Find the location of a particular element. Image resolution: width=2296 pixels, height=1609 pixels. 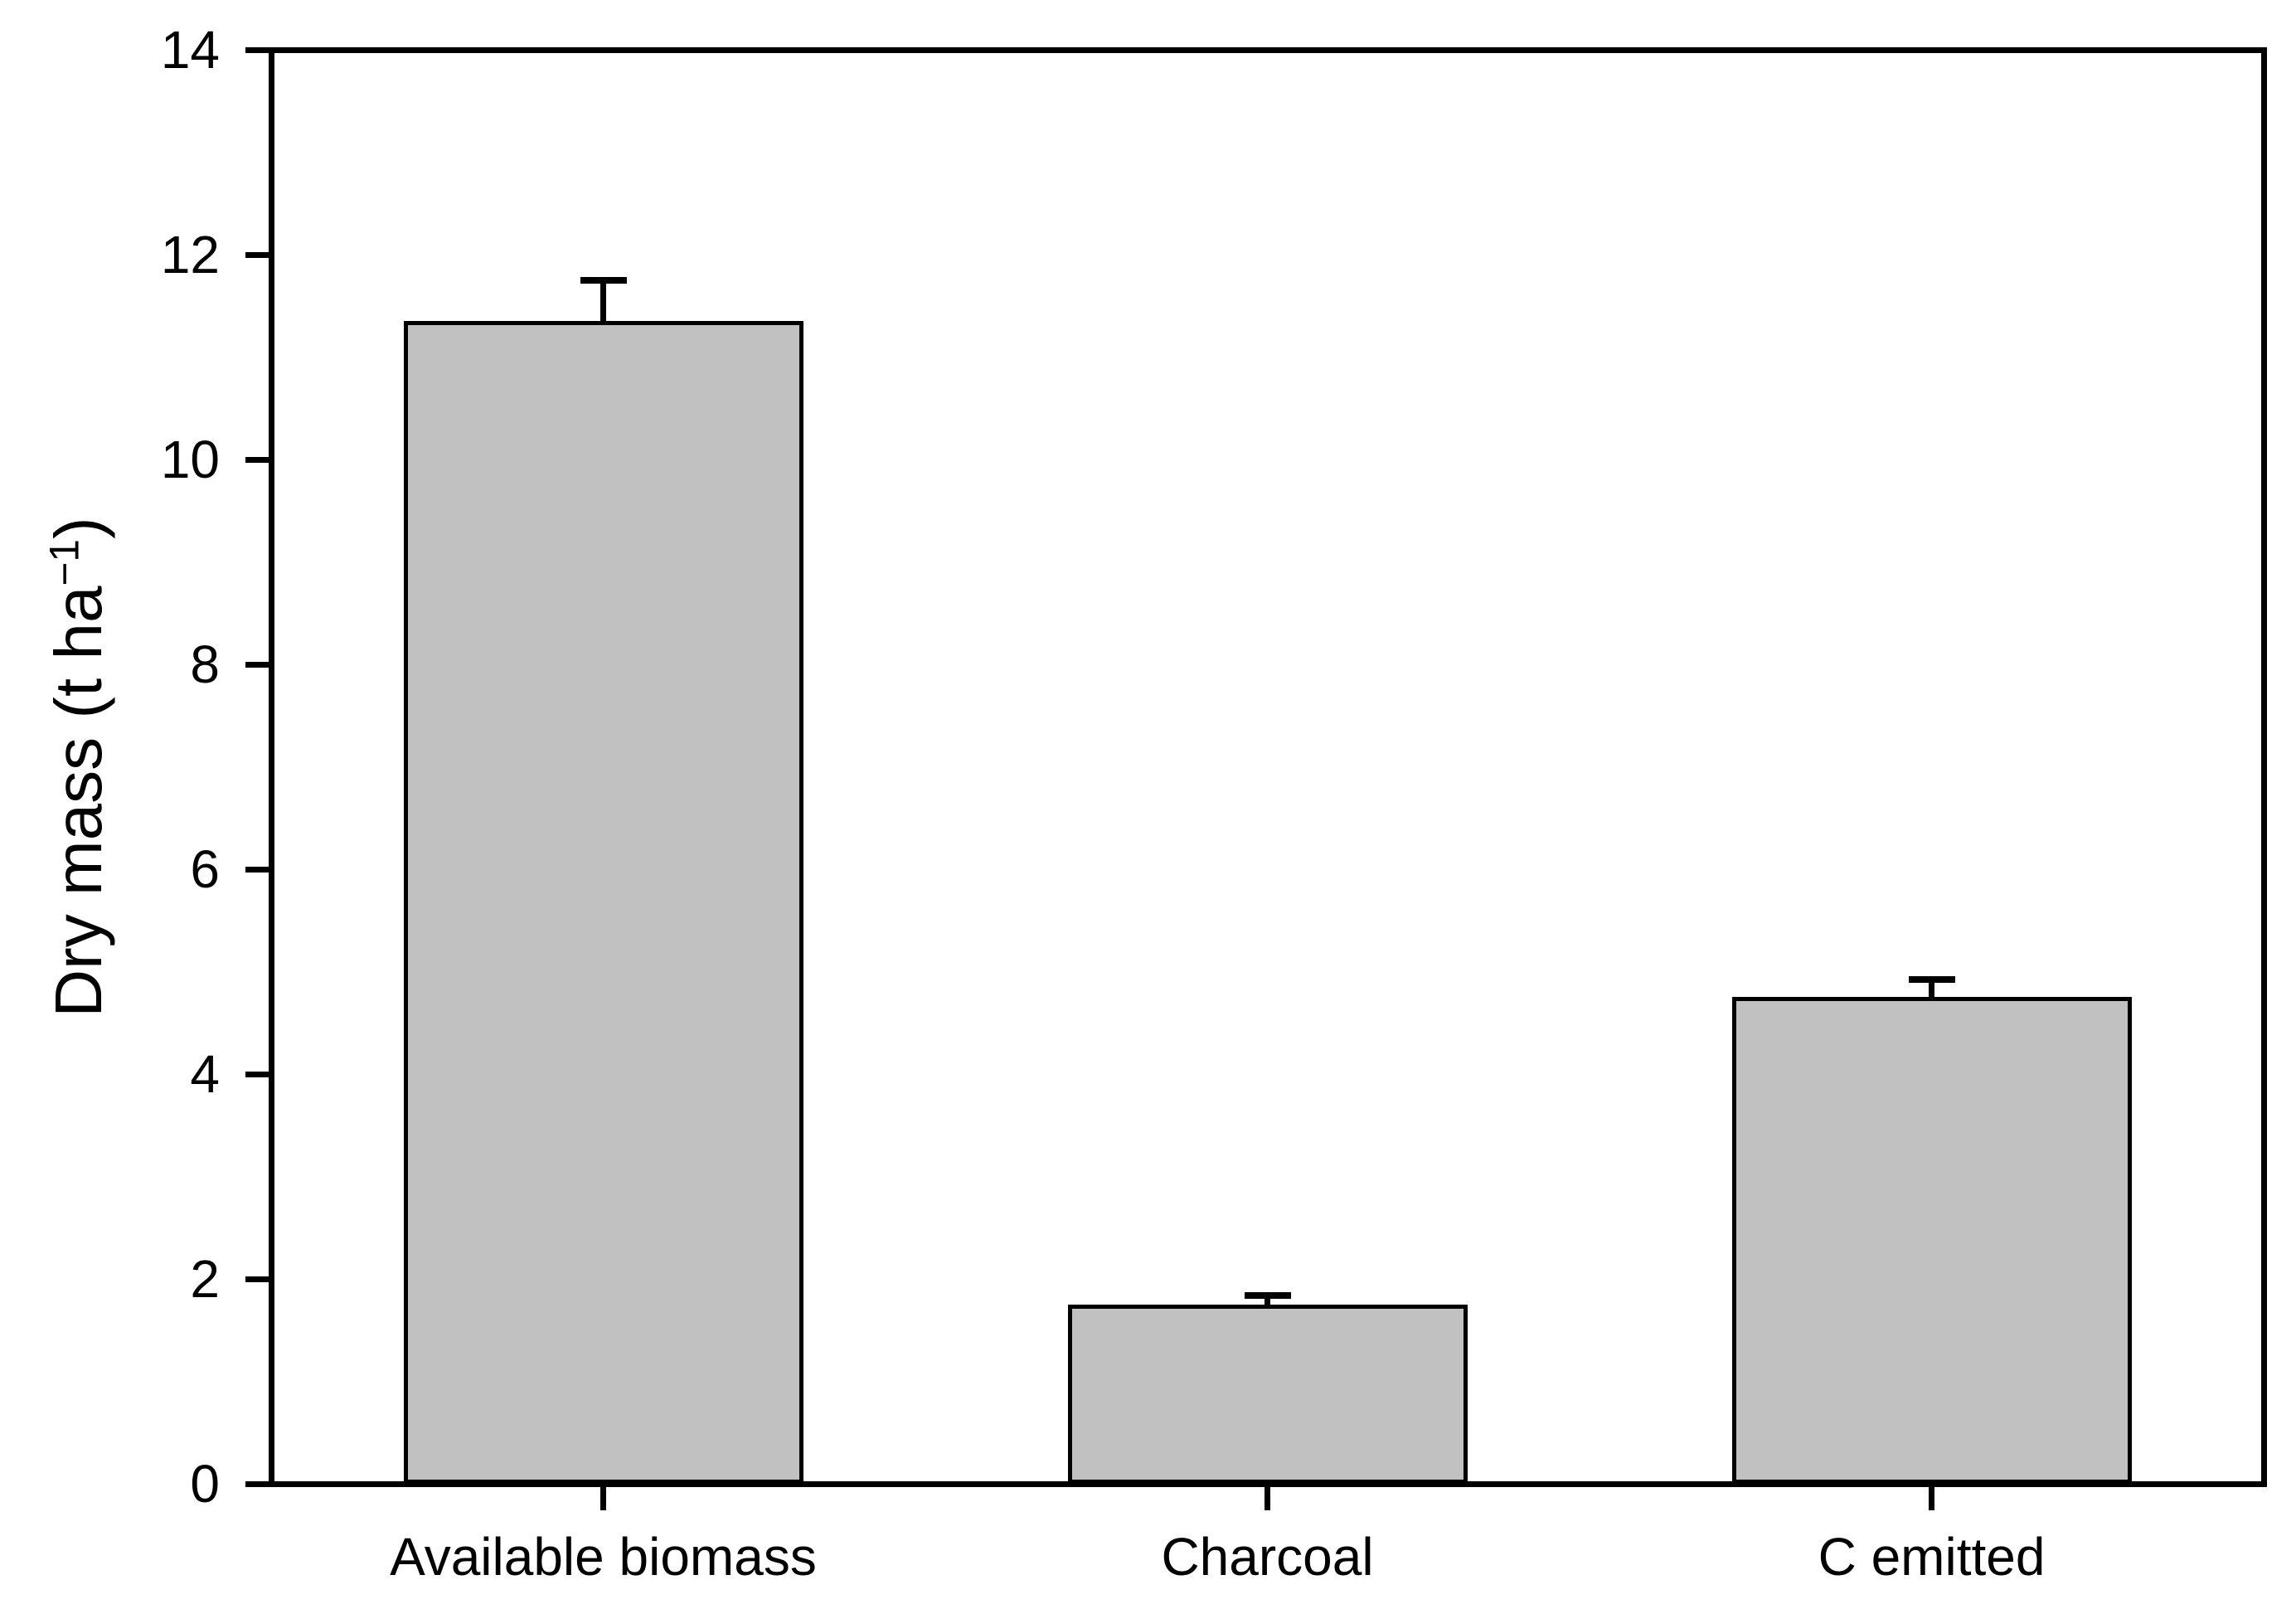

y-tick-label-0: 0 is located at coordinates (205, 1484).